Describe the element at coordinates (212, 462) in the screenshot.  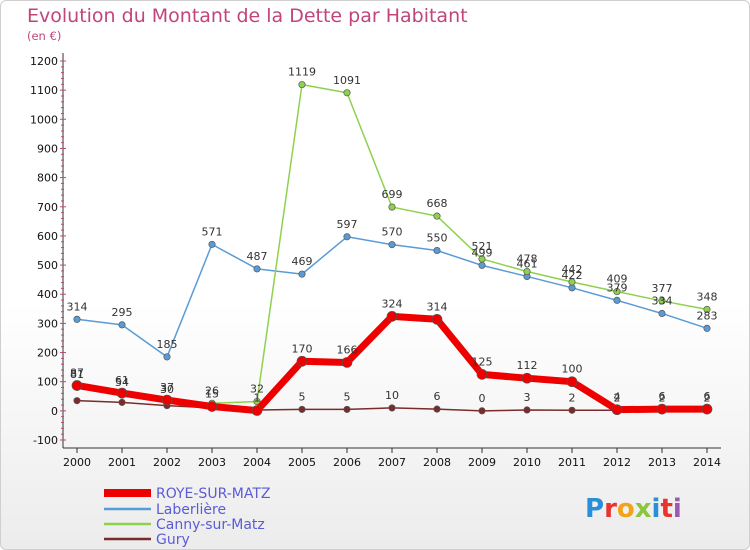
I see `x-tick-label: 2003` at that location.